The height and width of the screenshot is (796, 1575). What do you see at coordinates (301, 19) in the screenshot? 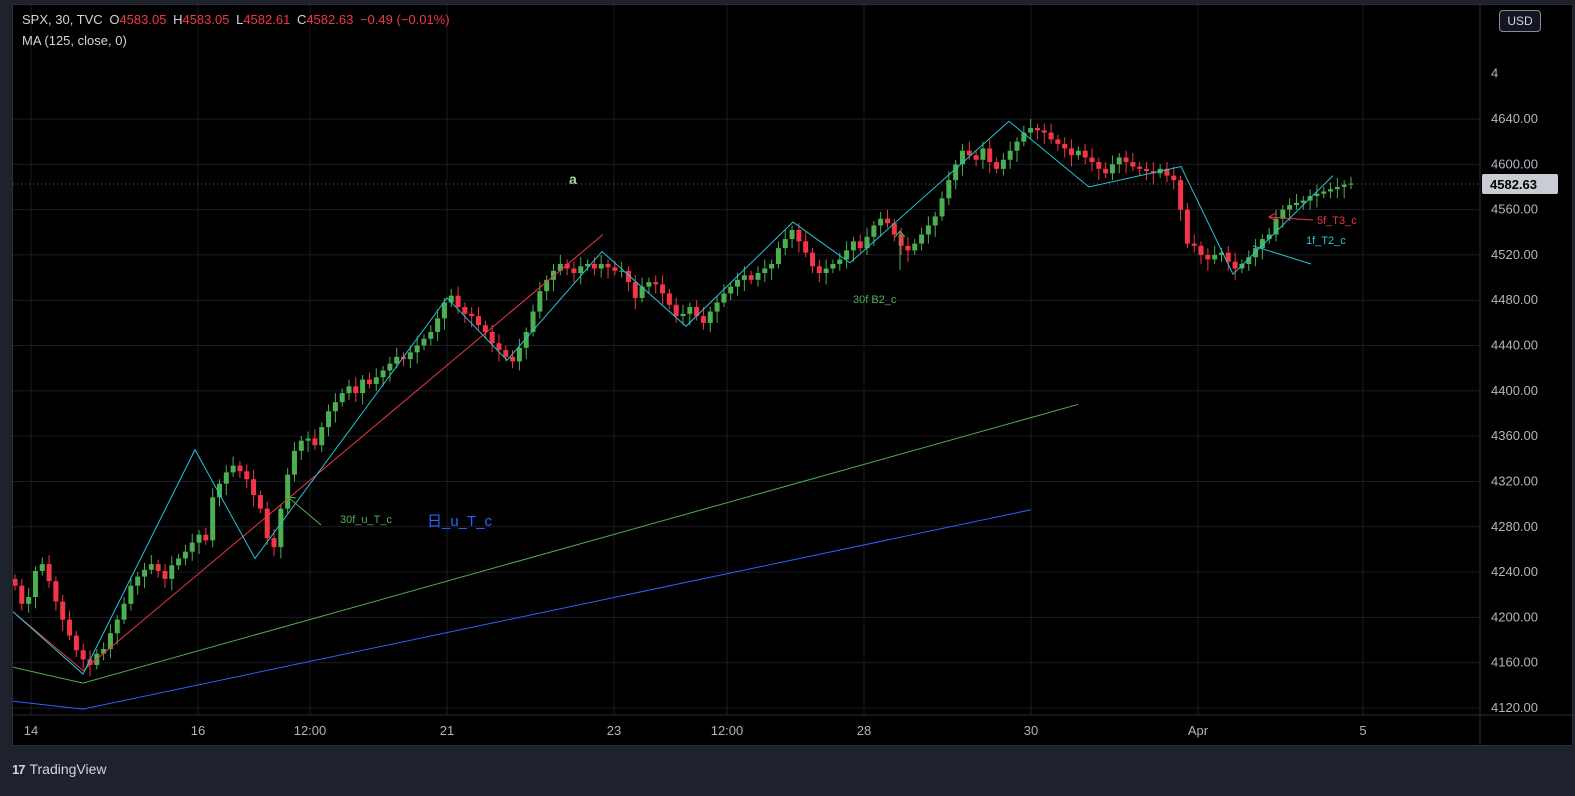
I see `close-label: C` at bounding box center [301, 19].